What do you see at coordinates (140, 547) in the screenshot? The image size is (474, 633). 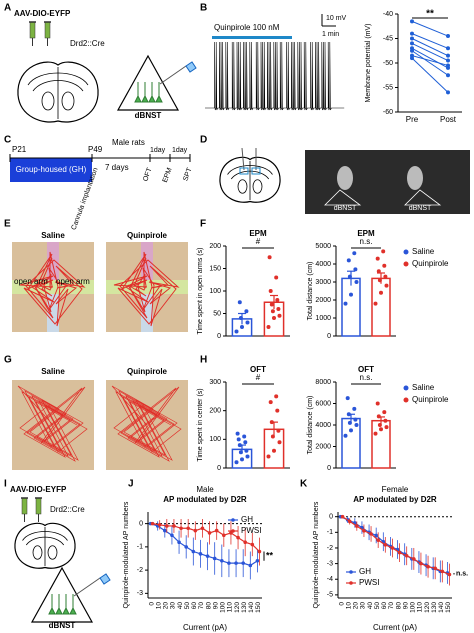 I see `y-tick-label: -1` at bounding box center [140, 547].